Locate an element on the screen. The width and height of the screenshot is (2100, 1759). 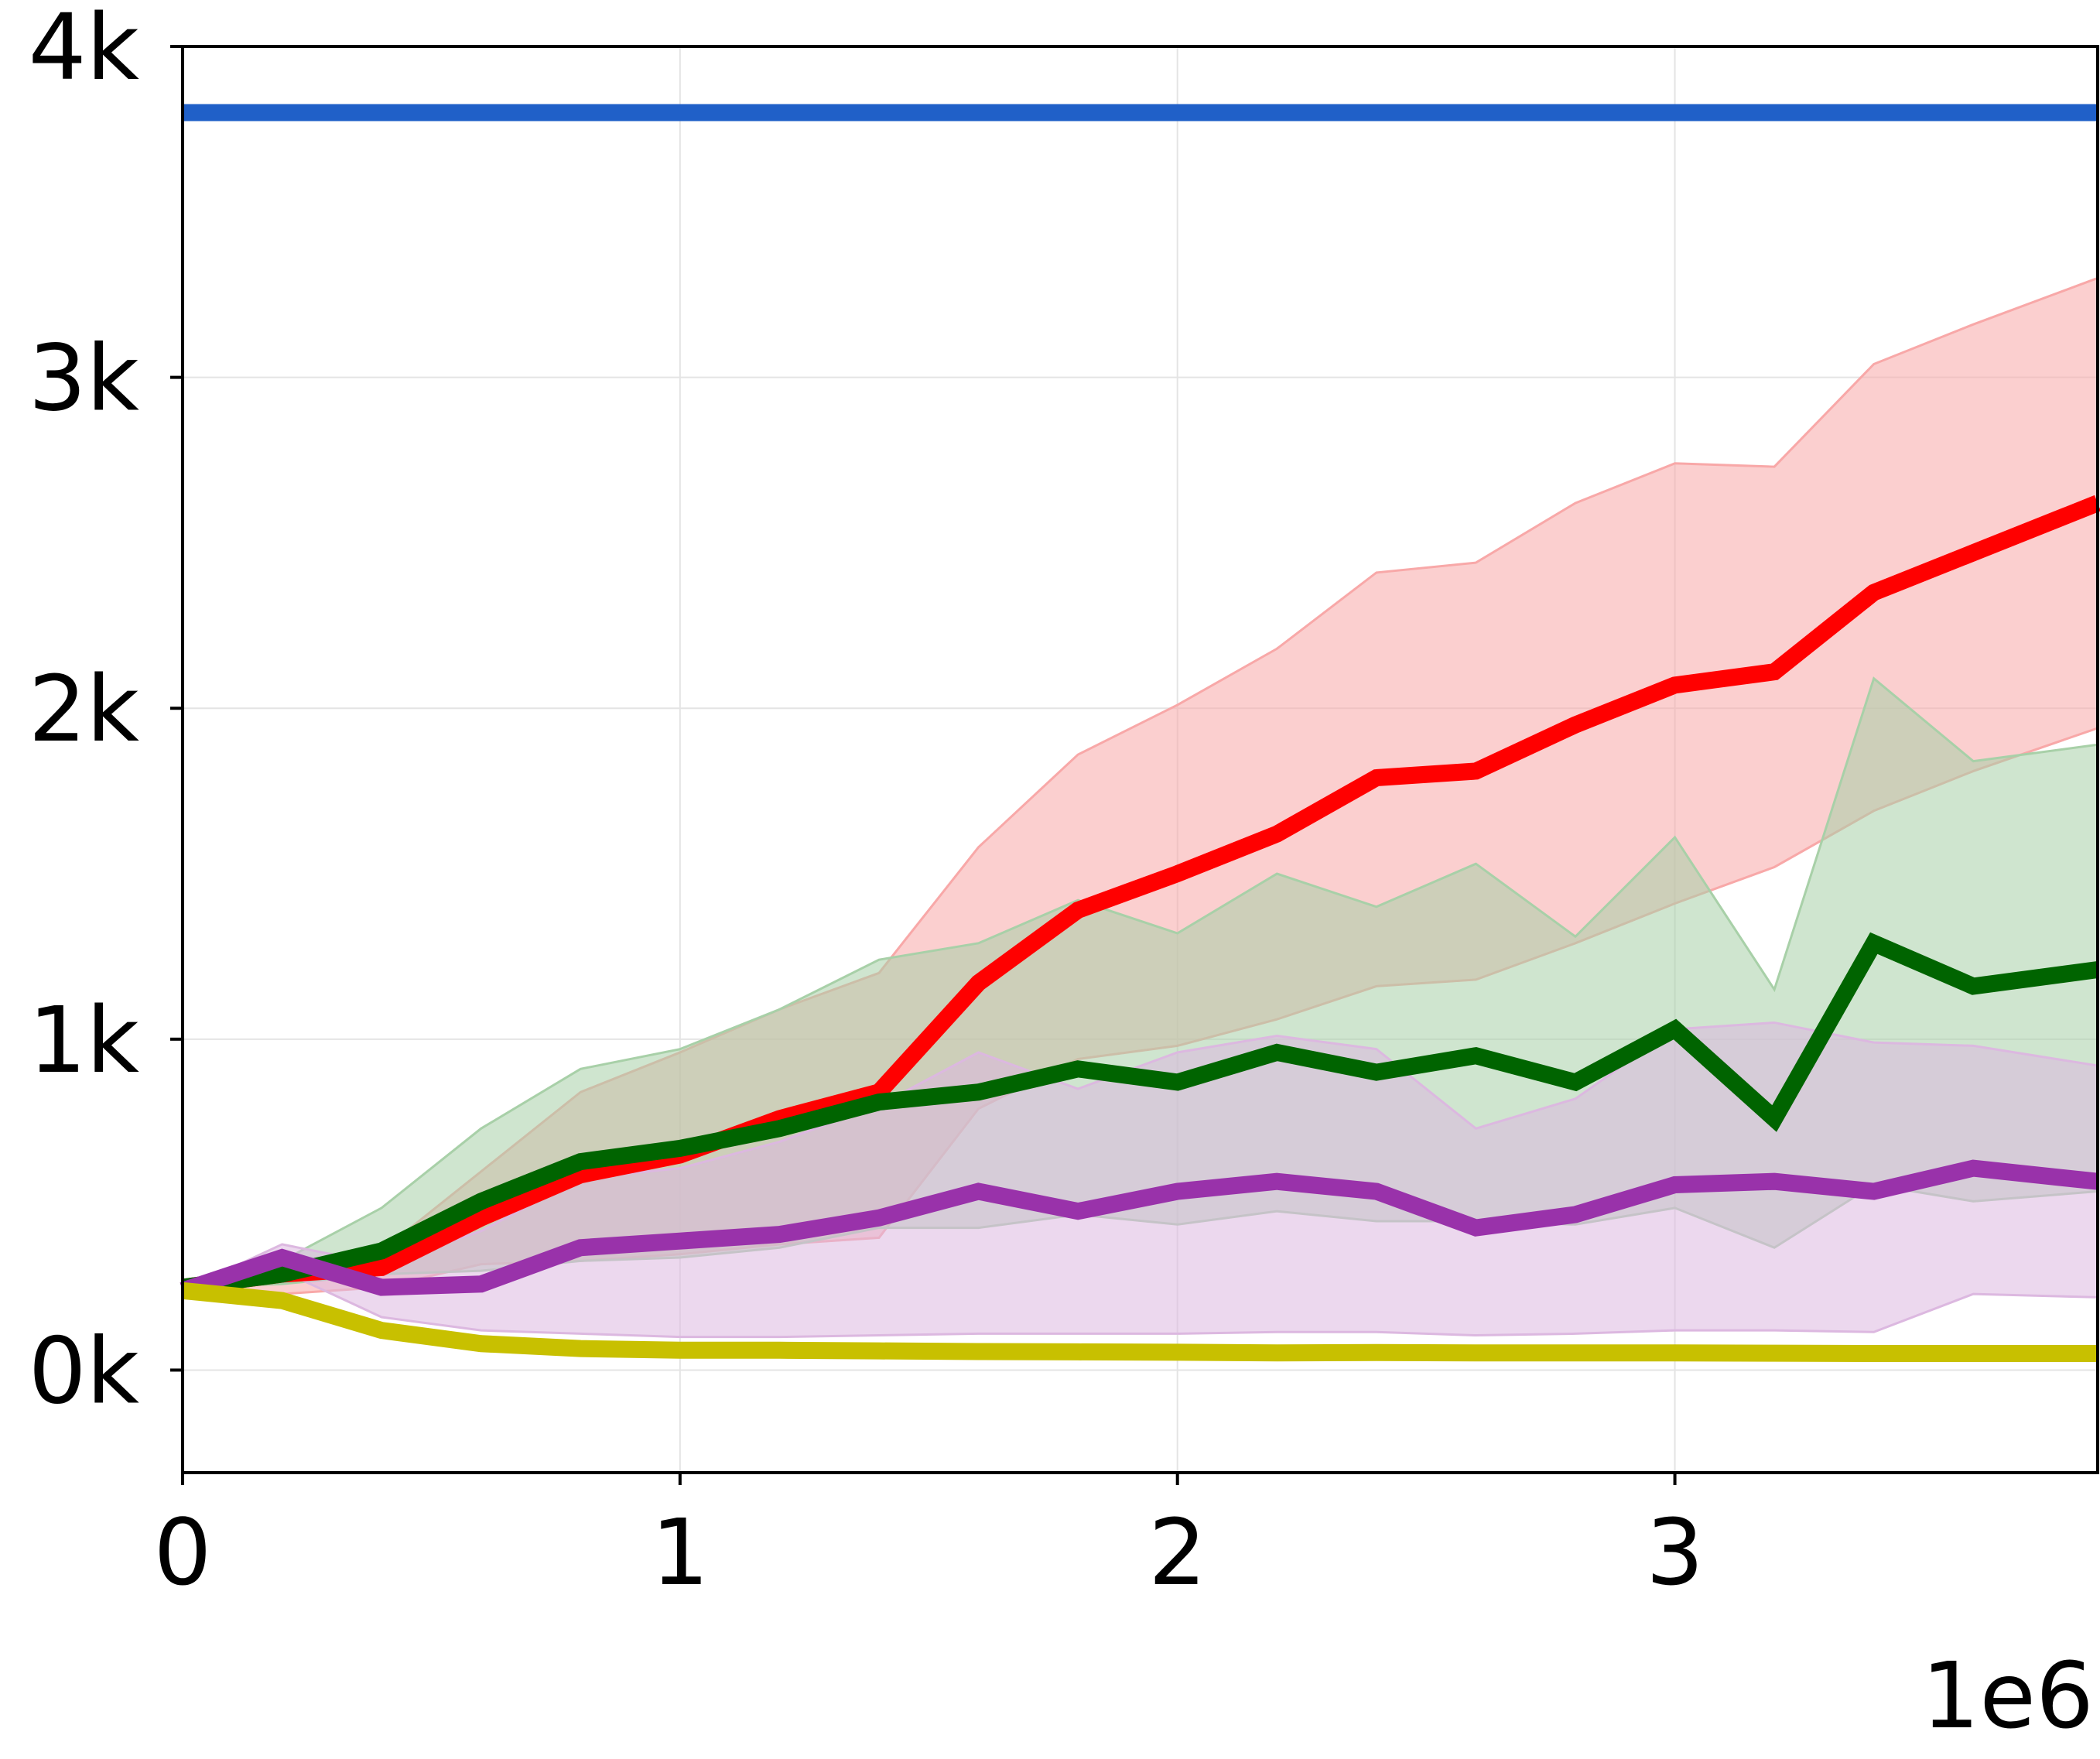
y-axis-ticks: 0k 1k 2k 3k 4k is located at coordinates (106, 712).